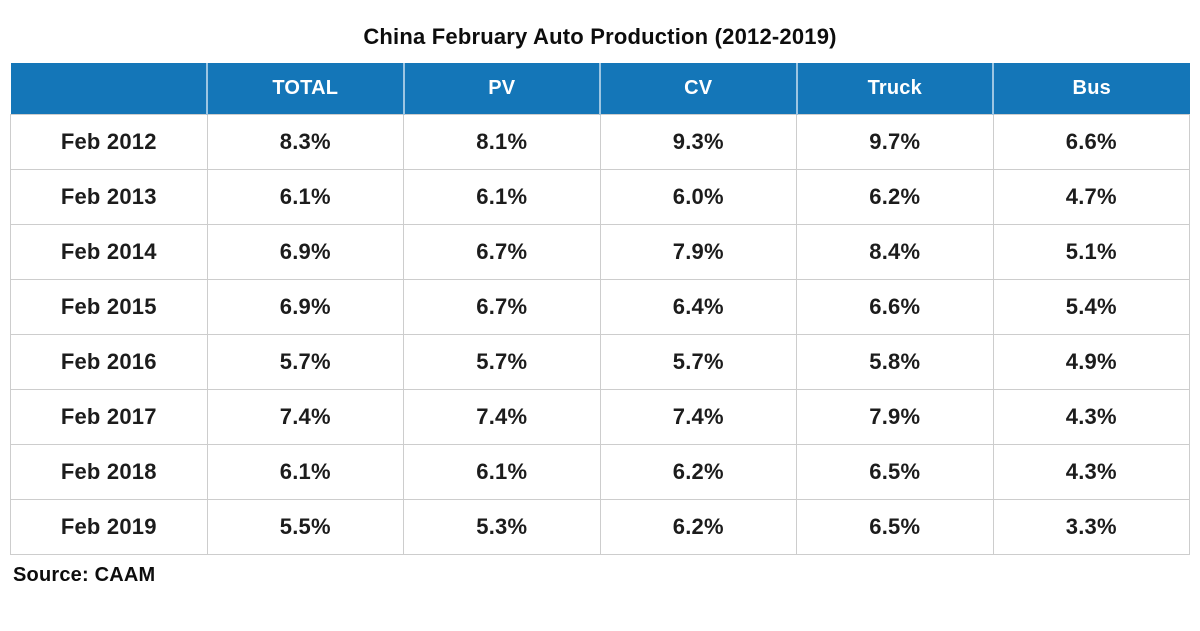 The height and width of the screenshot is (631, 1200). What do you see at coordinates (501, 88) in the screenshot?
I see `column-header-pv: PV` at bounding box center [501, 88].